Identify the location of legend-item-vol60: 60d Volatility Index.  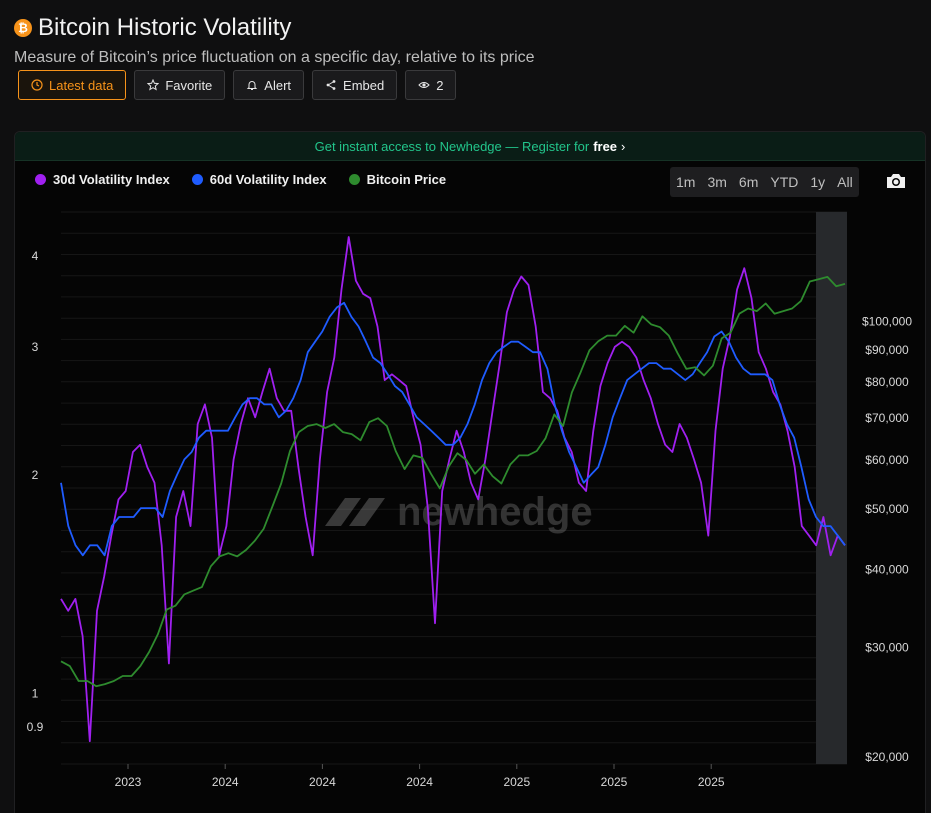
(259, 179).